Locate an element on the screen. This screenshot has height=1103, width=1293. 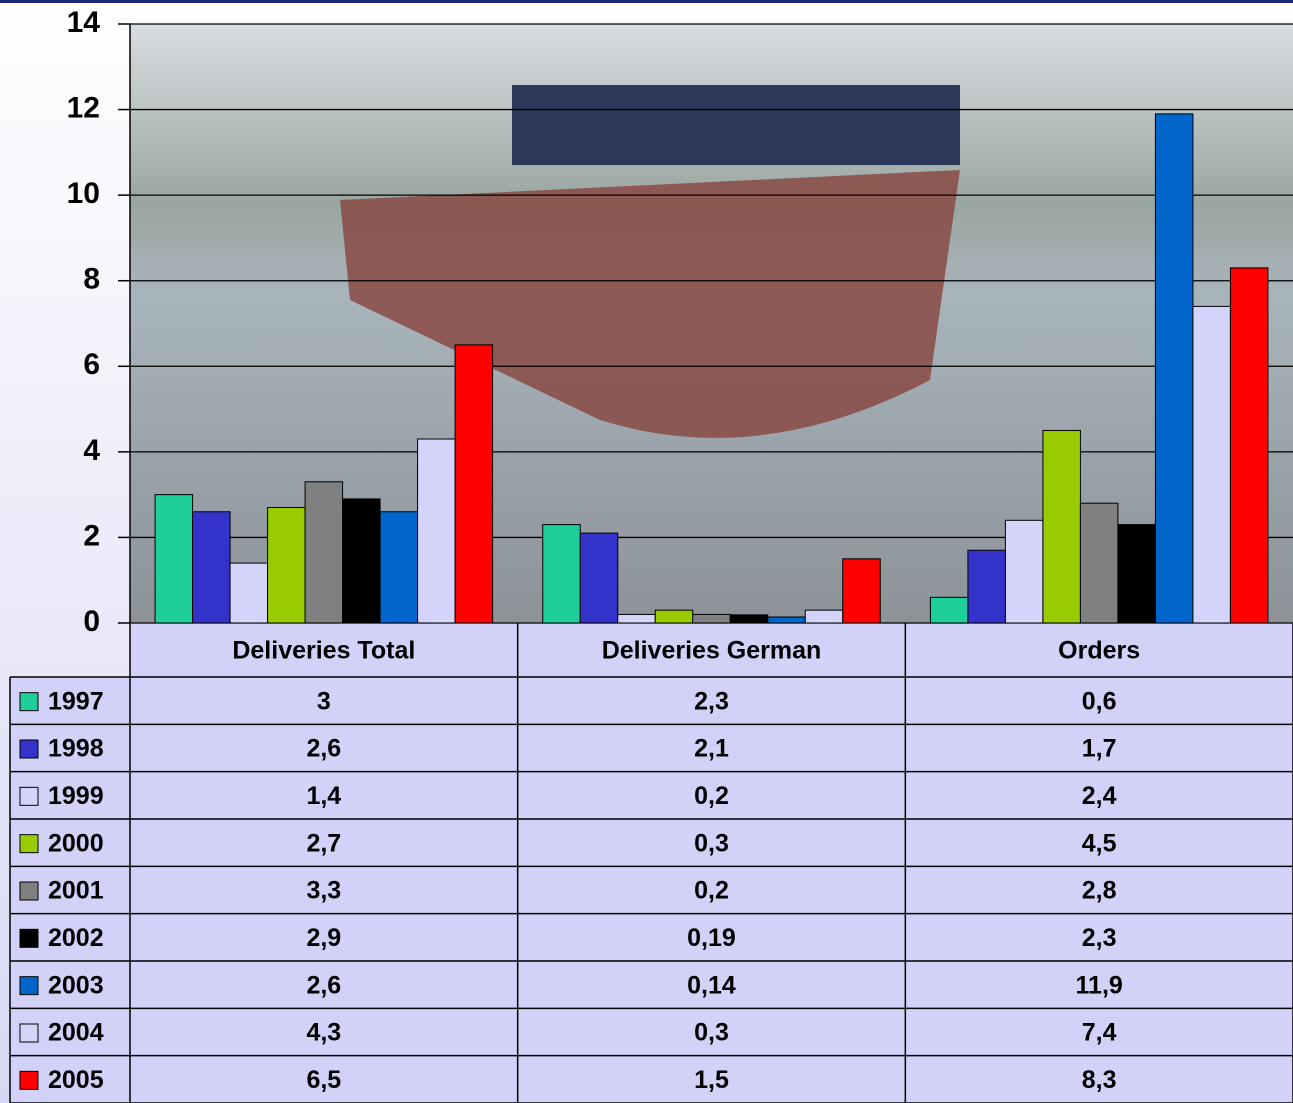
table-value: 2,8 is located at coordinates (1099, 891).